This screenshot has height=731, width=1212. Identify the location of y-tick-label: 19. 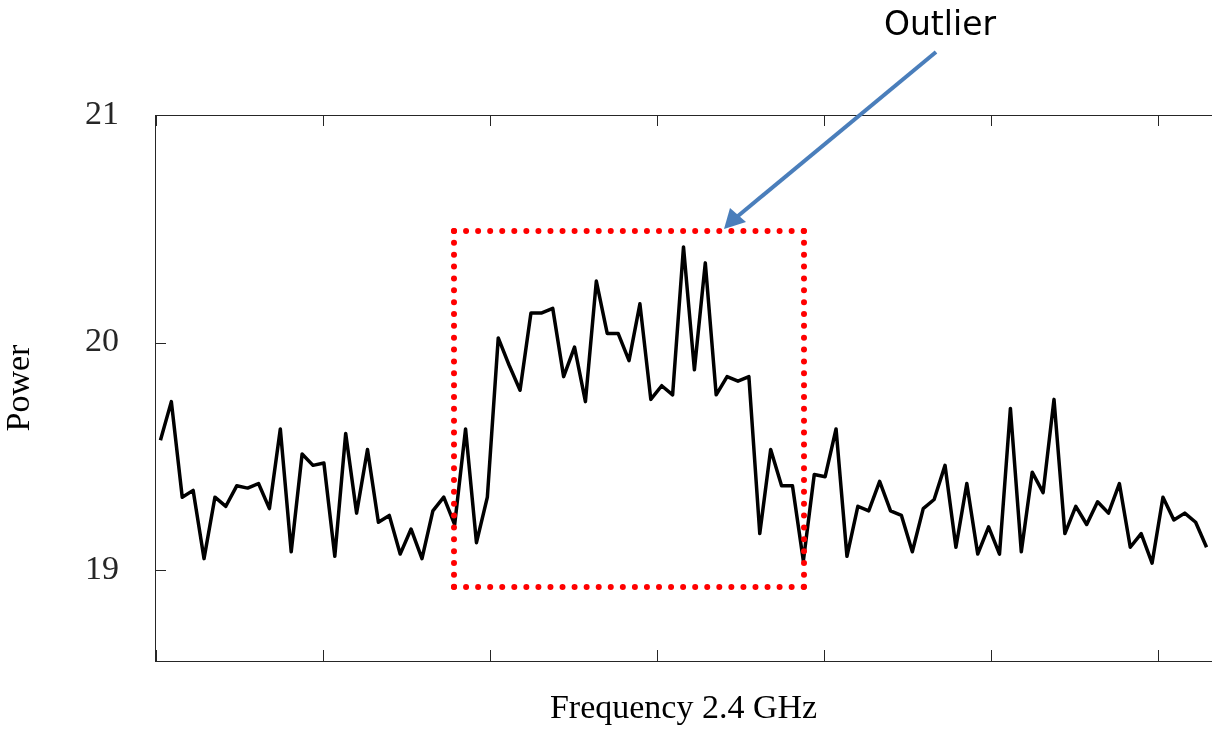
(102, 567).